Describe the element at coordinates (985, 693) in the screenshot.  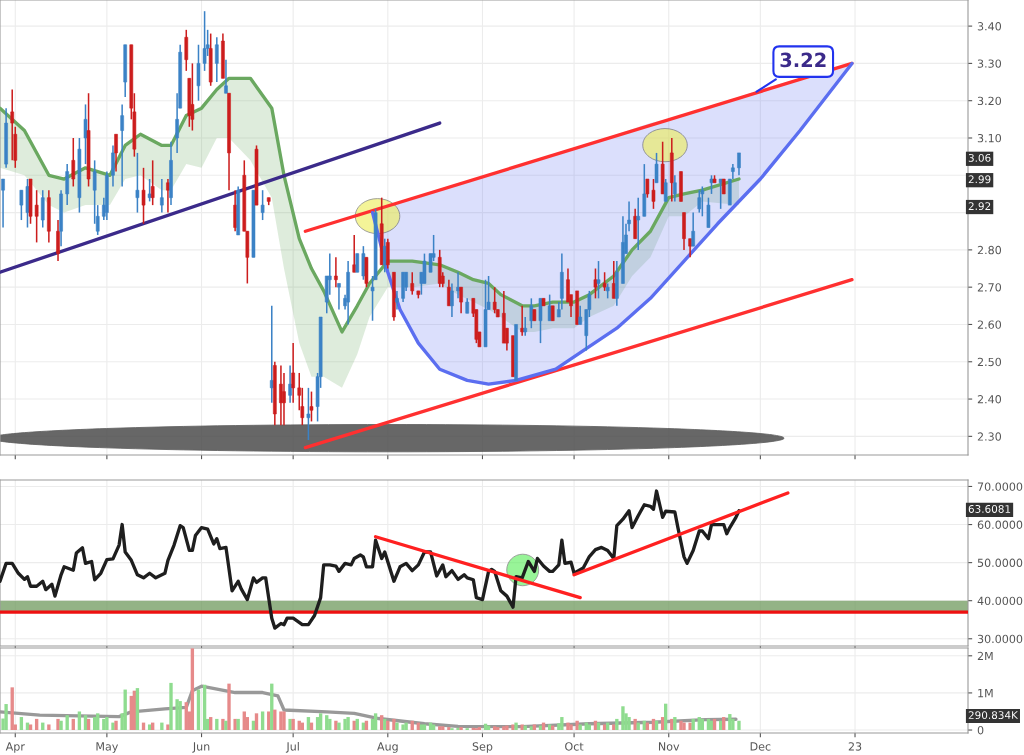
I see `y-tick-label: 1M` at that location.